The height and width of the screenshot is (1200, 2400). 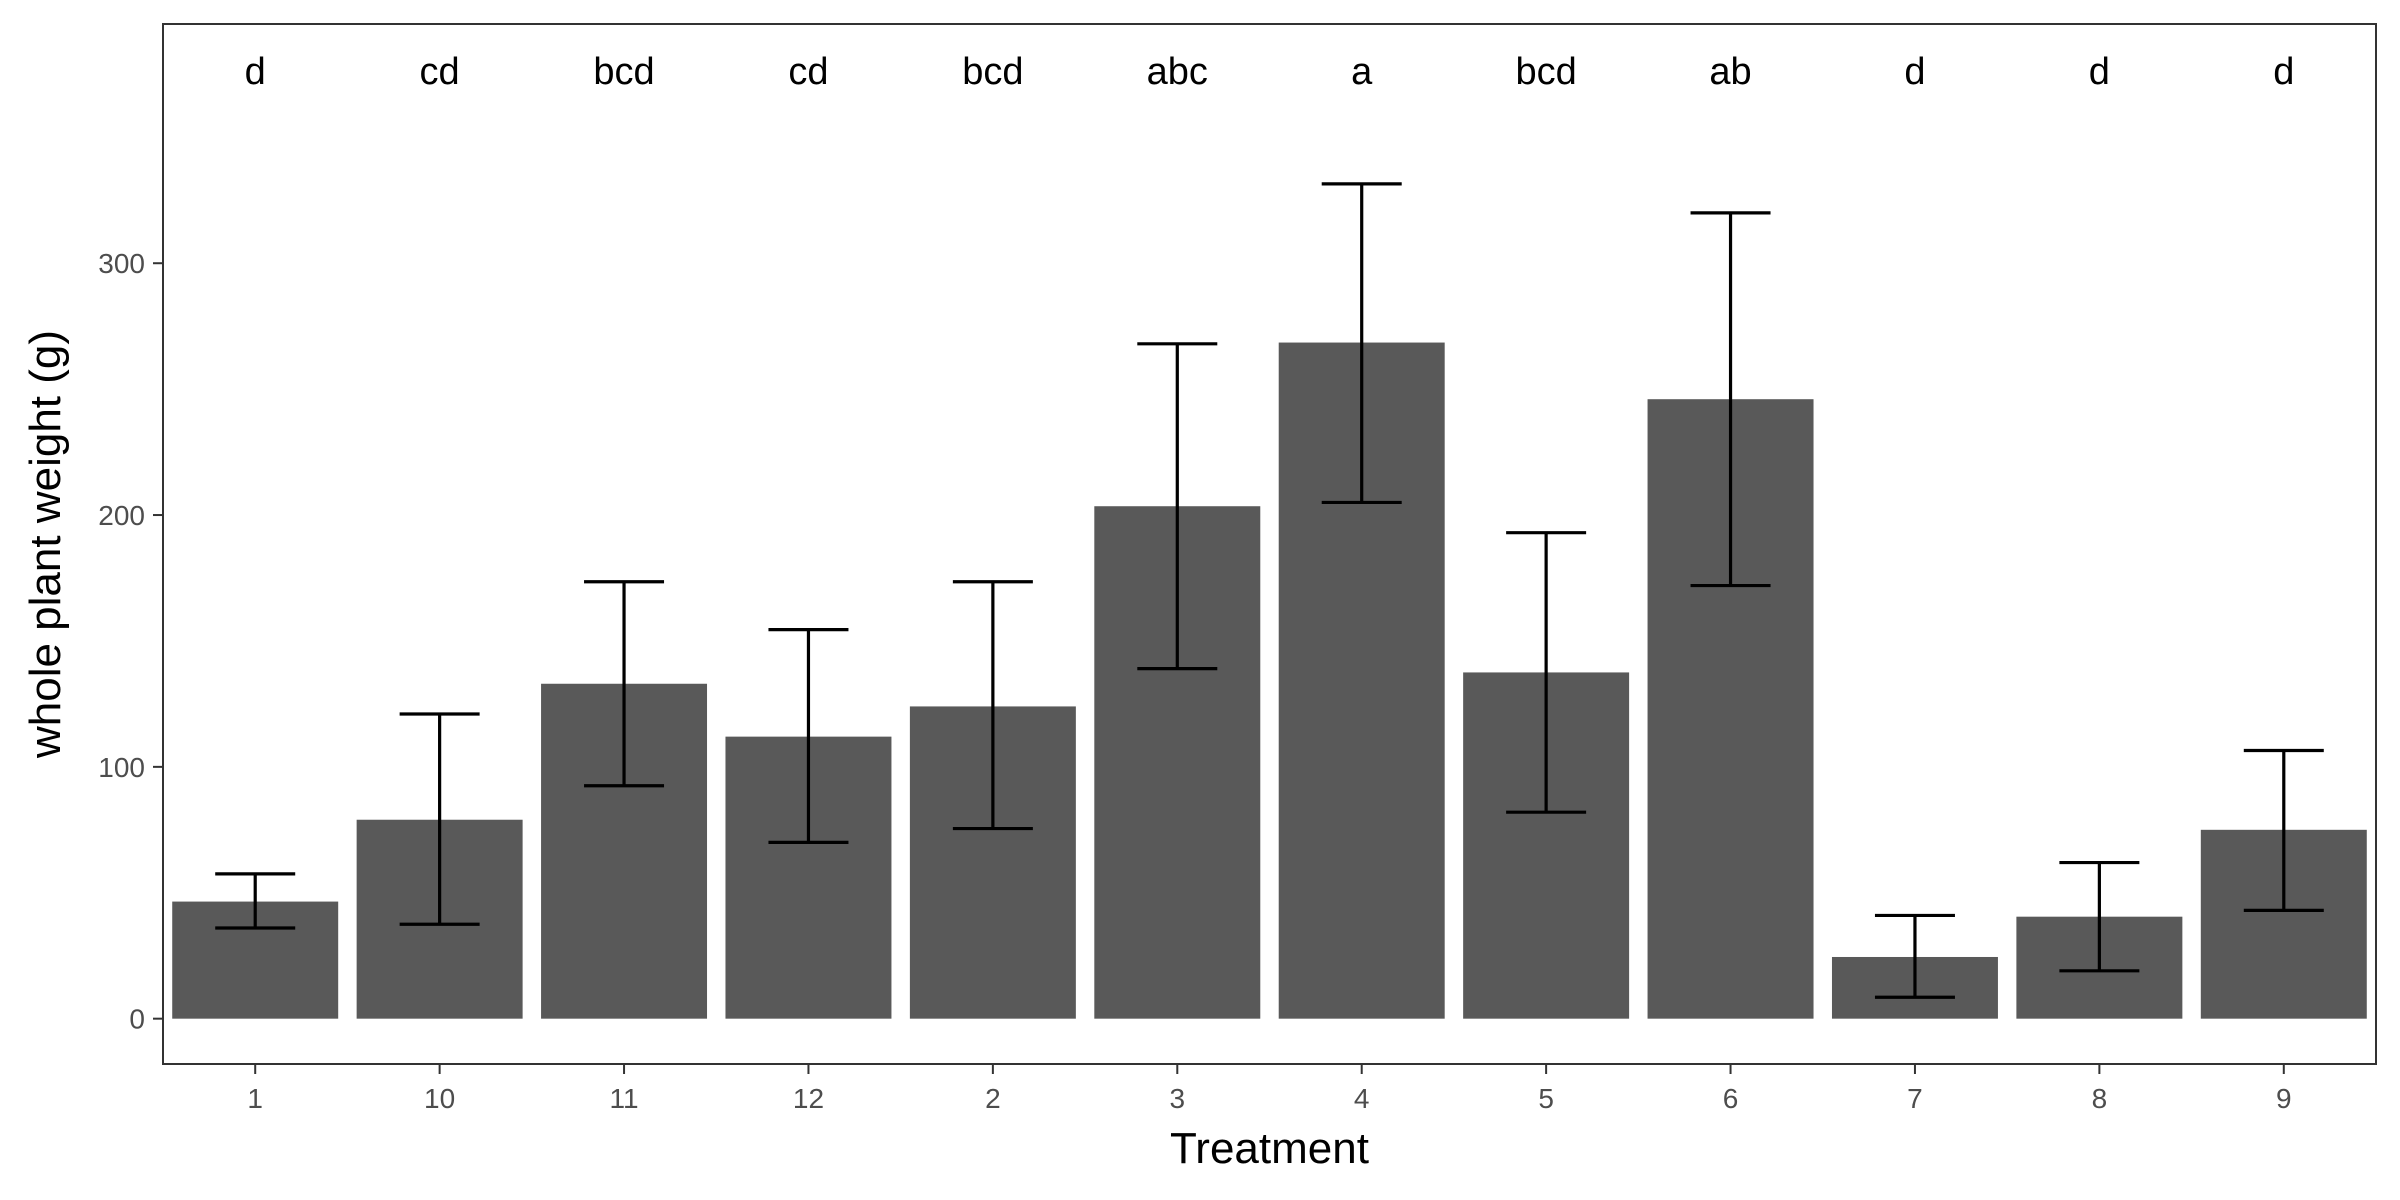 I want to click on significance-letter-6: ab, so click(x=1730, y=72).